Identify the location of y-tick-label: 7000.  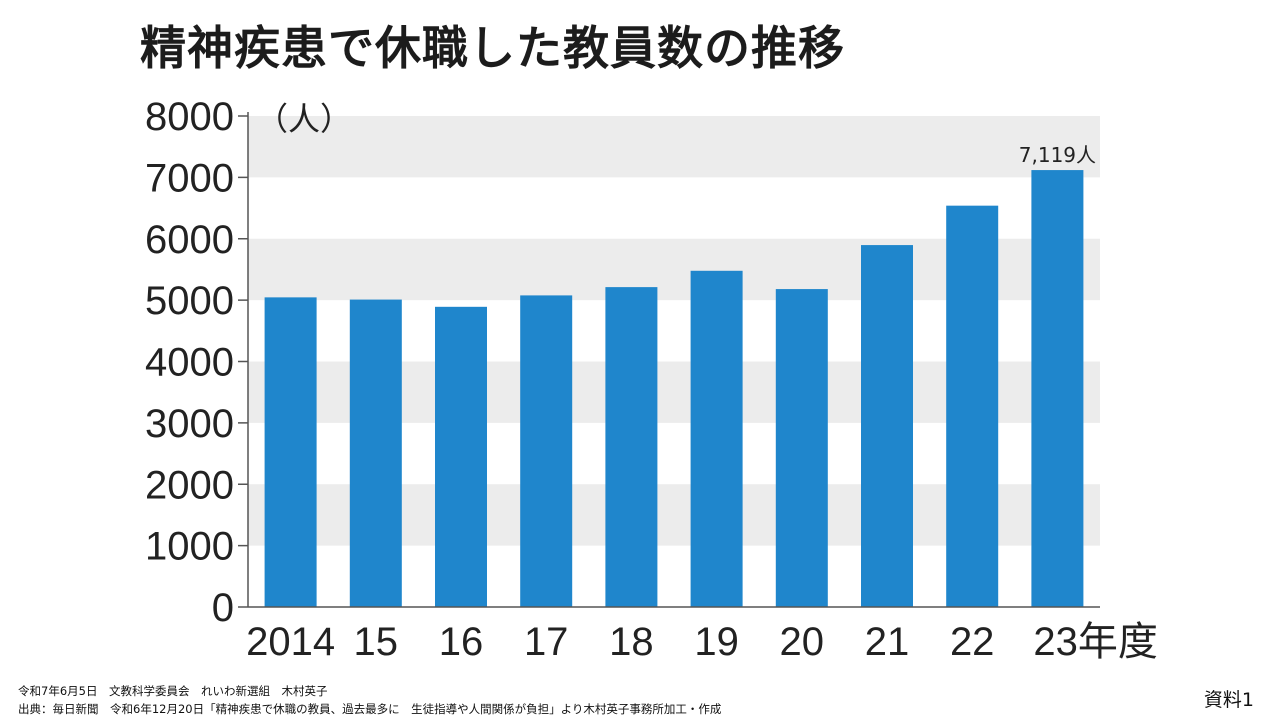
(189, 178).